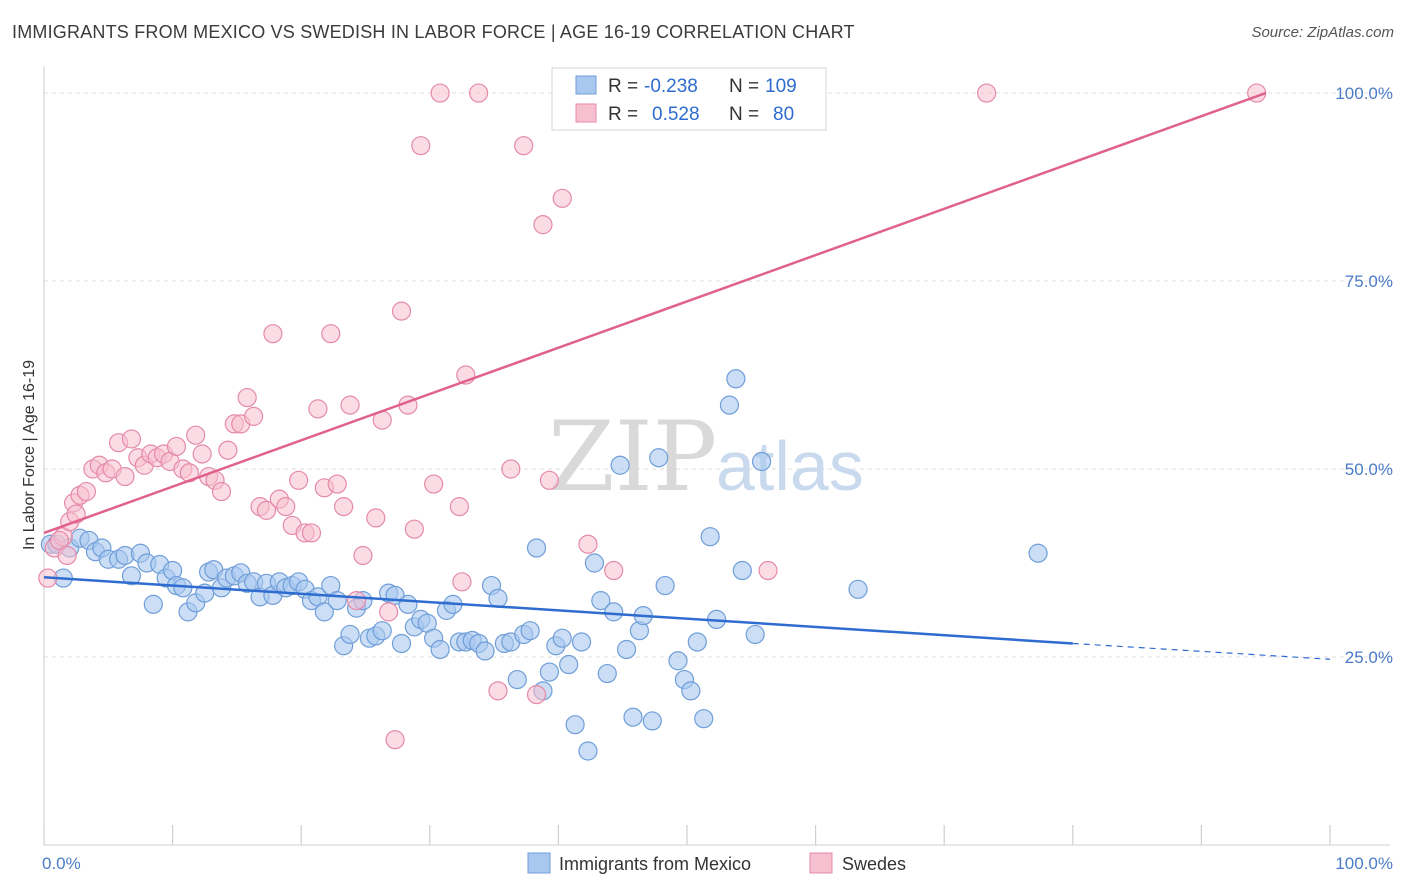 This screenshot has height=892, width=1406. I want to click on correlation-legend: R = -0.238 N = 109 R = 0.528 N = 80, so click(689, 99).